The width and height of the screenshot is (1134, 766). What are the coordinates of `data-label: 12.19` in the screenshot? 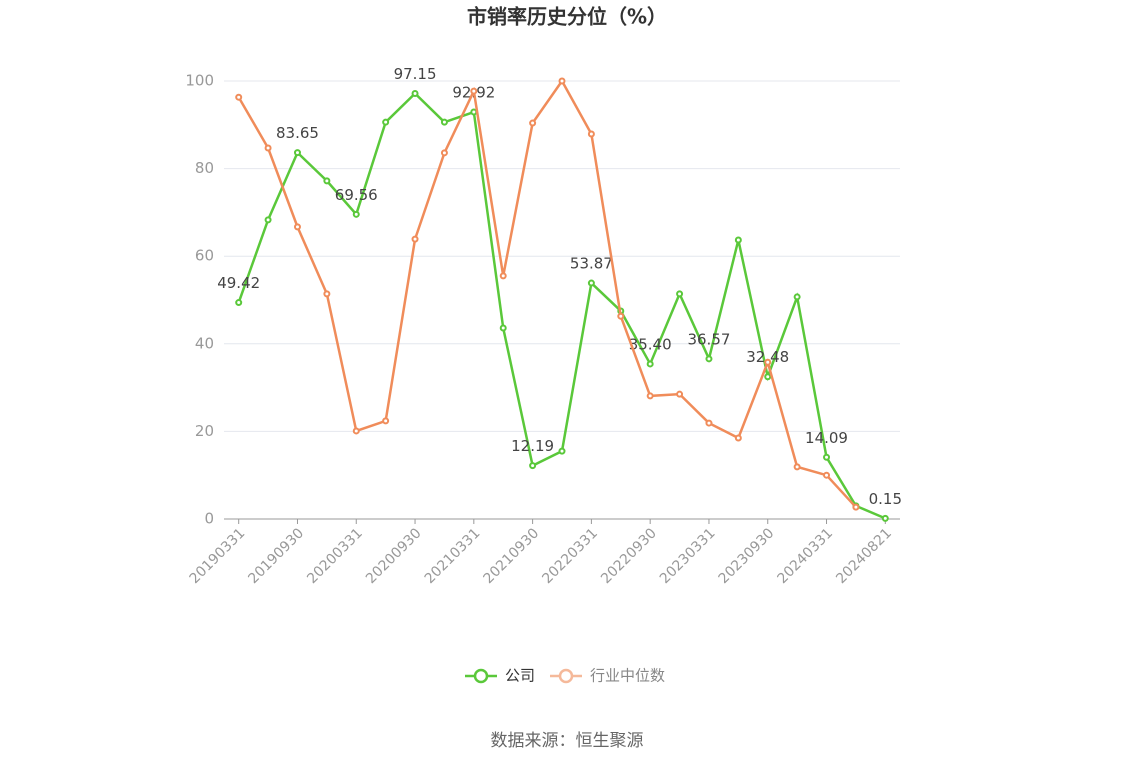 It's located at (532, 446).